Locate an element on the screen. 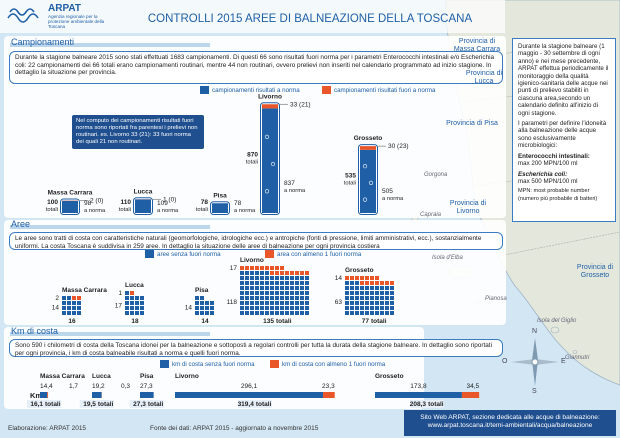 The width and height of the screenshot is (620, 438). header-band is located at coordinates (252, 16).